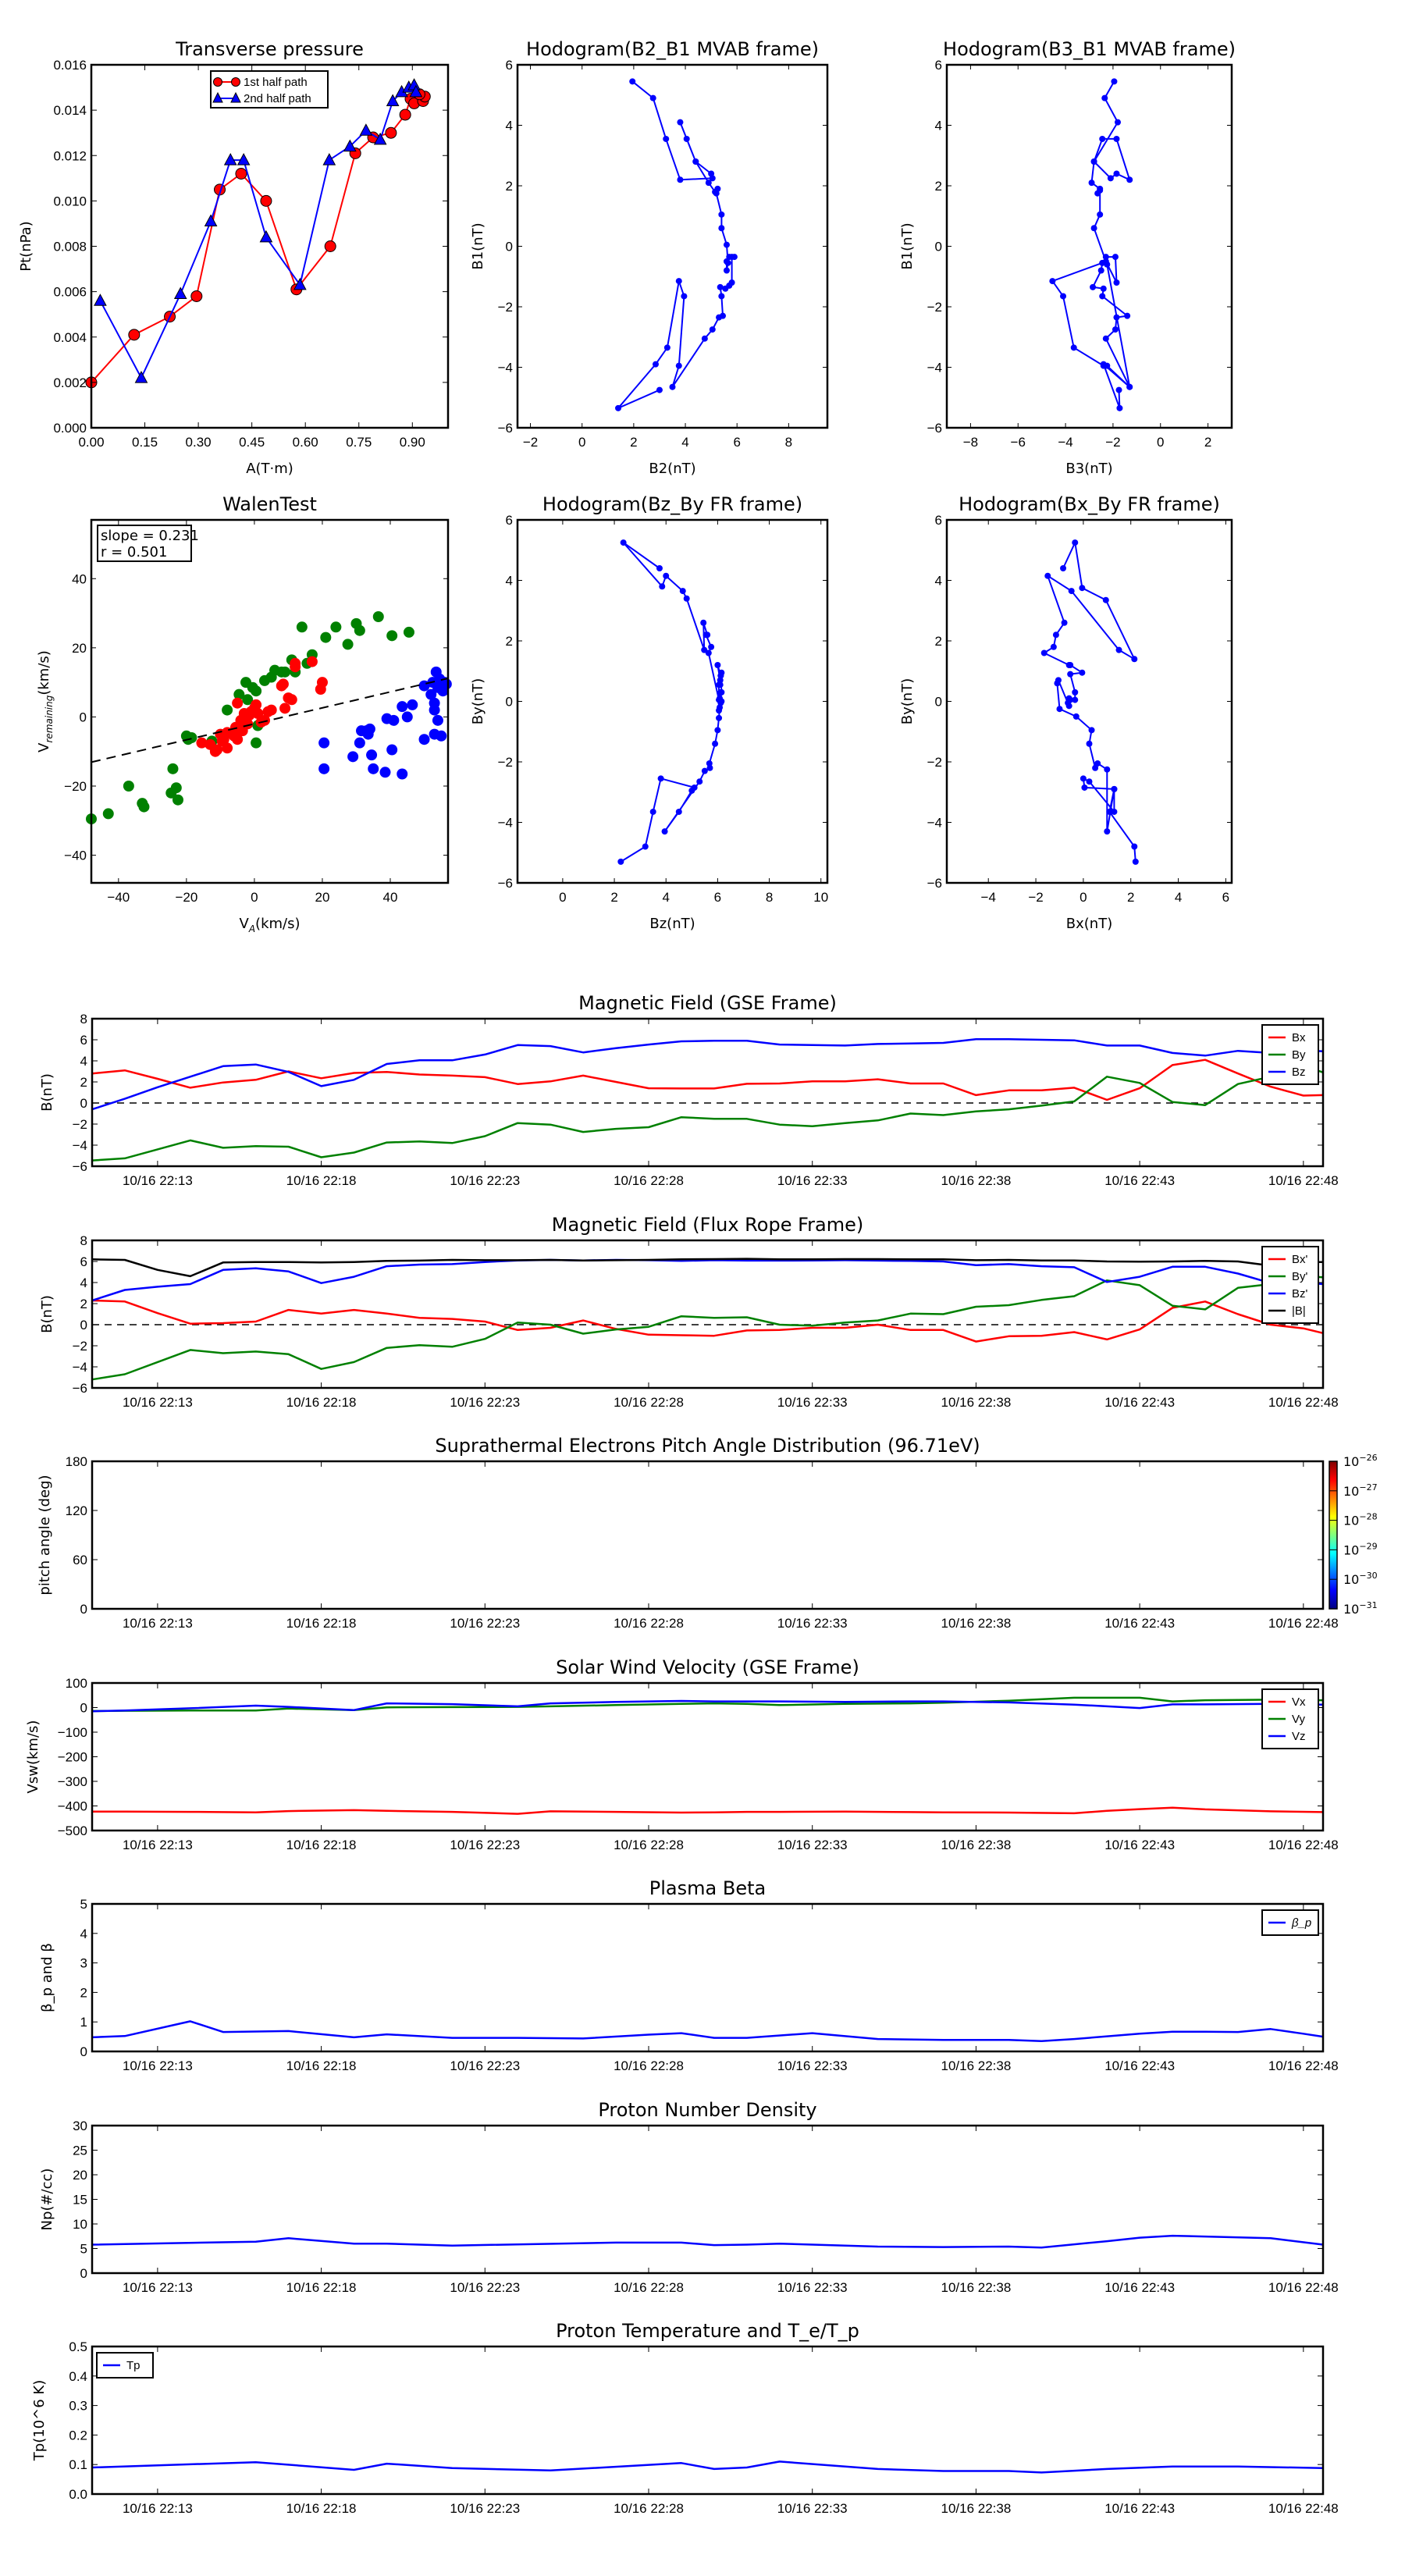 Image resolution: width=1405 pixels, height=2576 pixels. What do you see at coordinates (1065, 442) in the screenshot?
I see `x-tick-label: −4` at bounding box center [1065, 442].